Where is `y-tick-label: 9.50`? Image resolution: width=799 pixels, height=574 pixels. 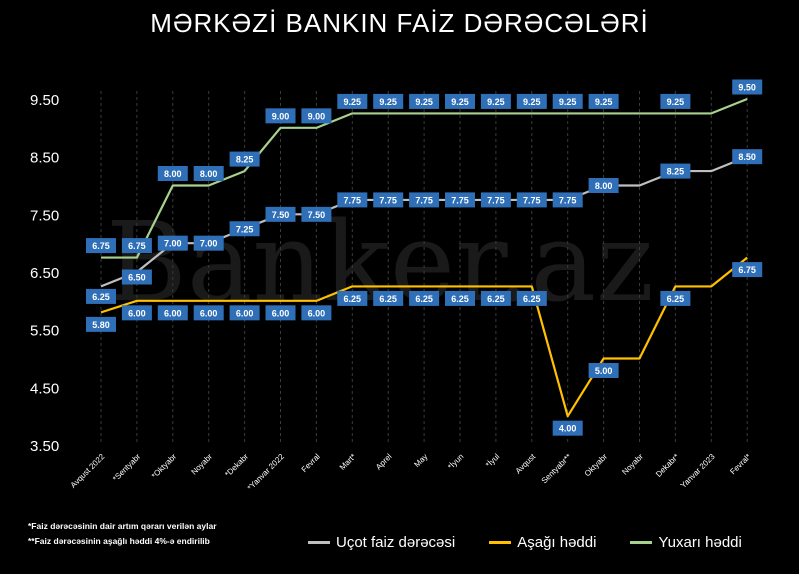
y-tick-label: 9.50 is located at coordinates (44, 100).